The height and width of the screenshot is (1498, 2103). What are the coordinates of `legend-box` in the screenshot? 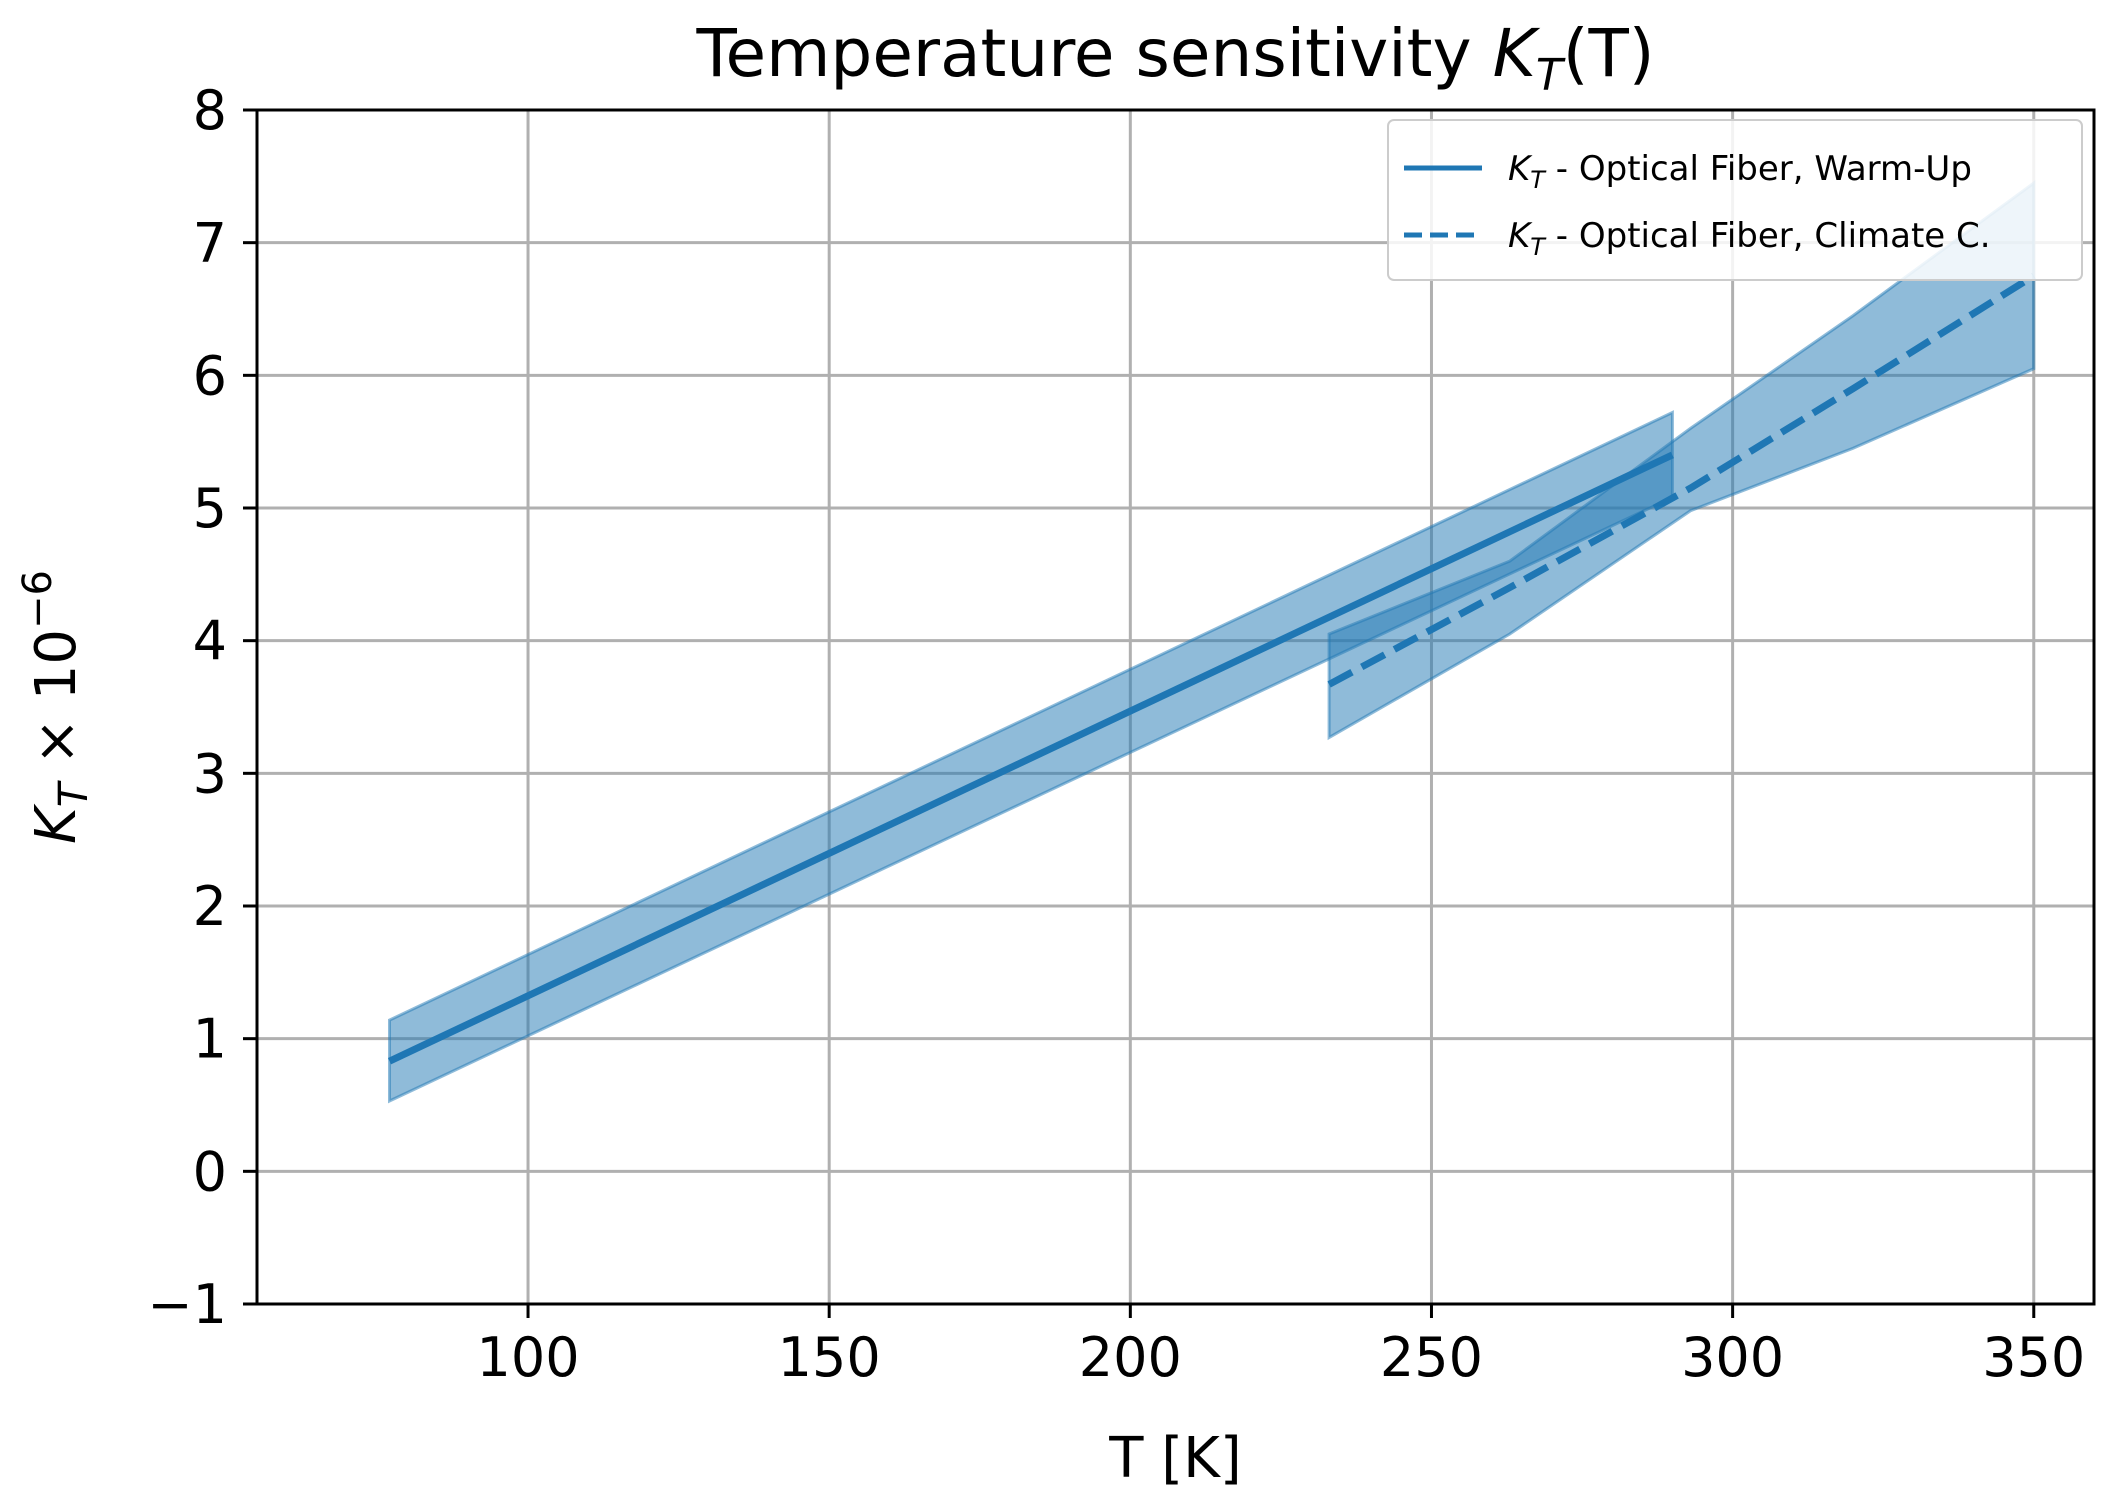 It's located at (1735, 200).